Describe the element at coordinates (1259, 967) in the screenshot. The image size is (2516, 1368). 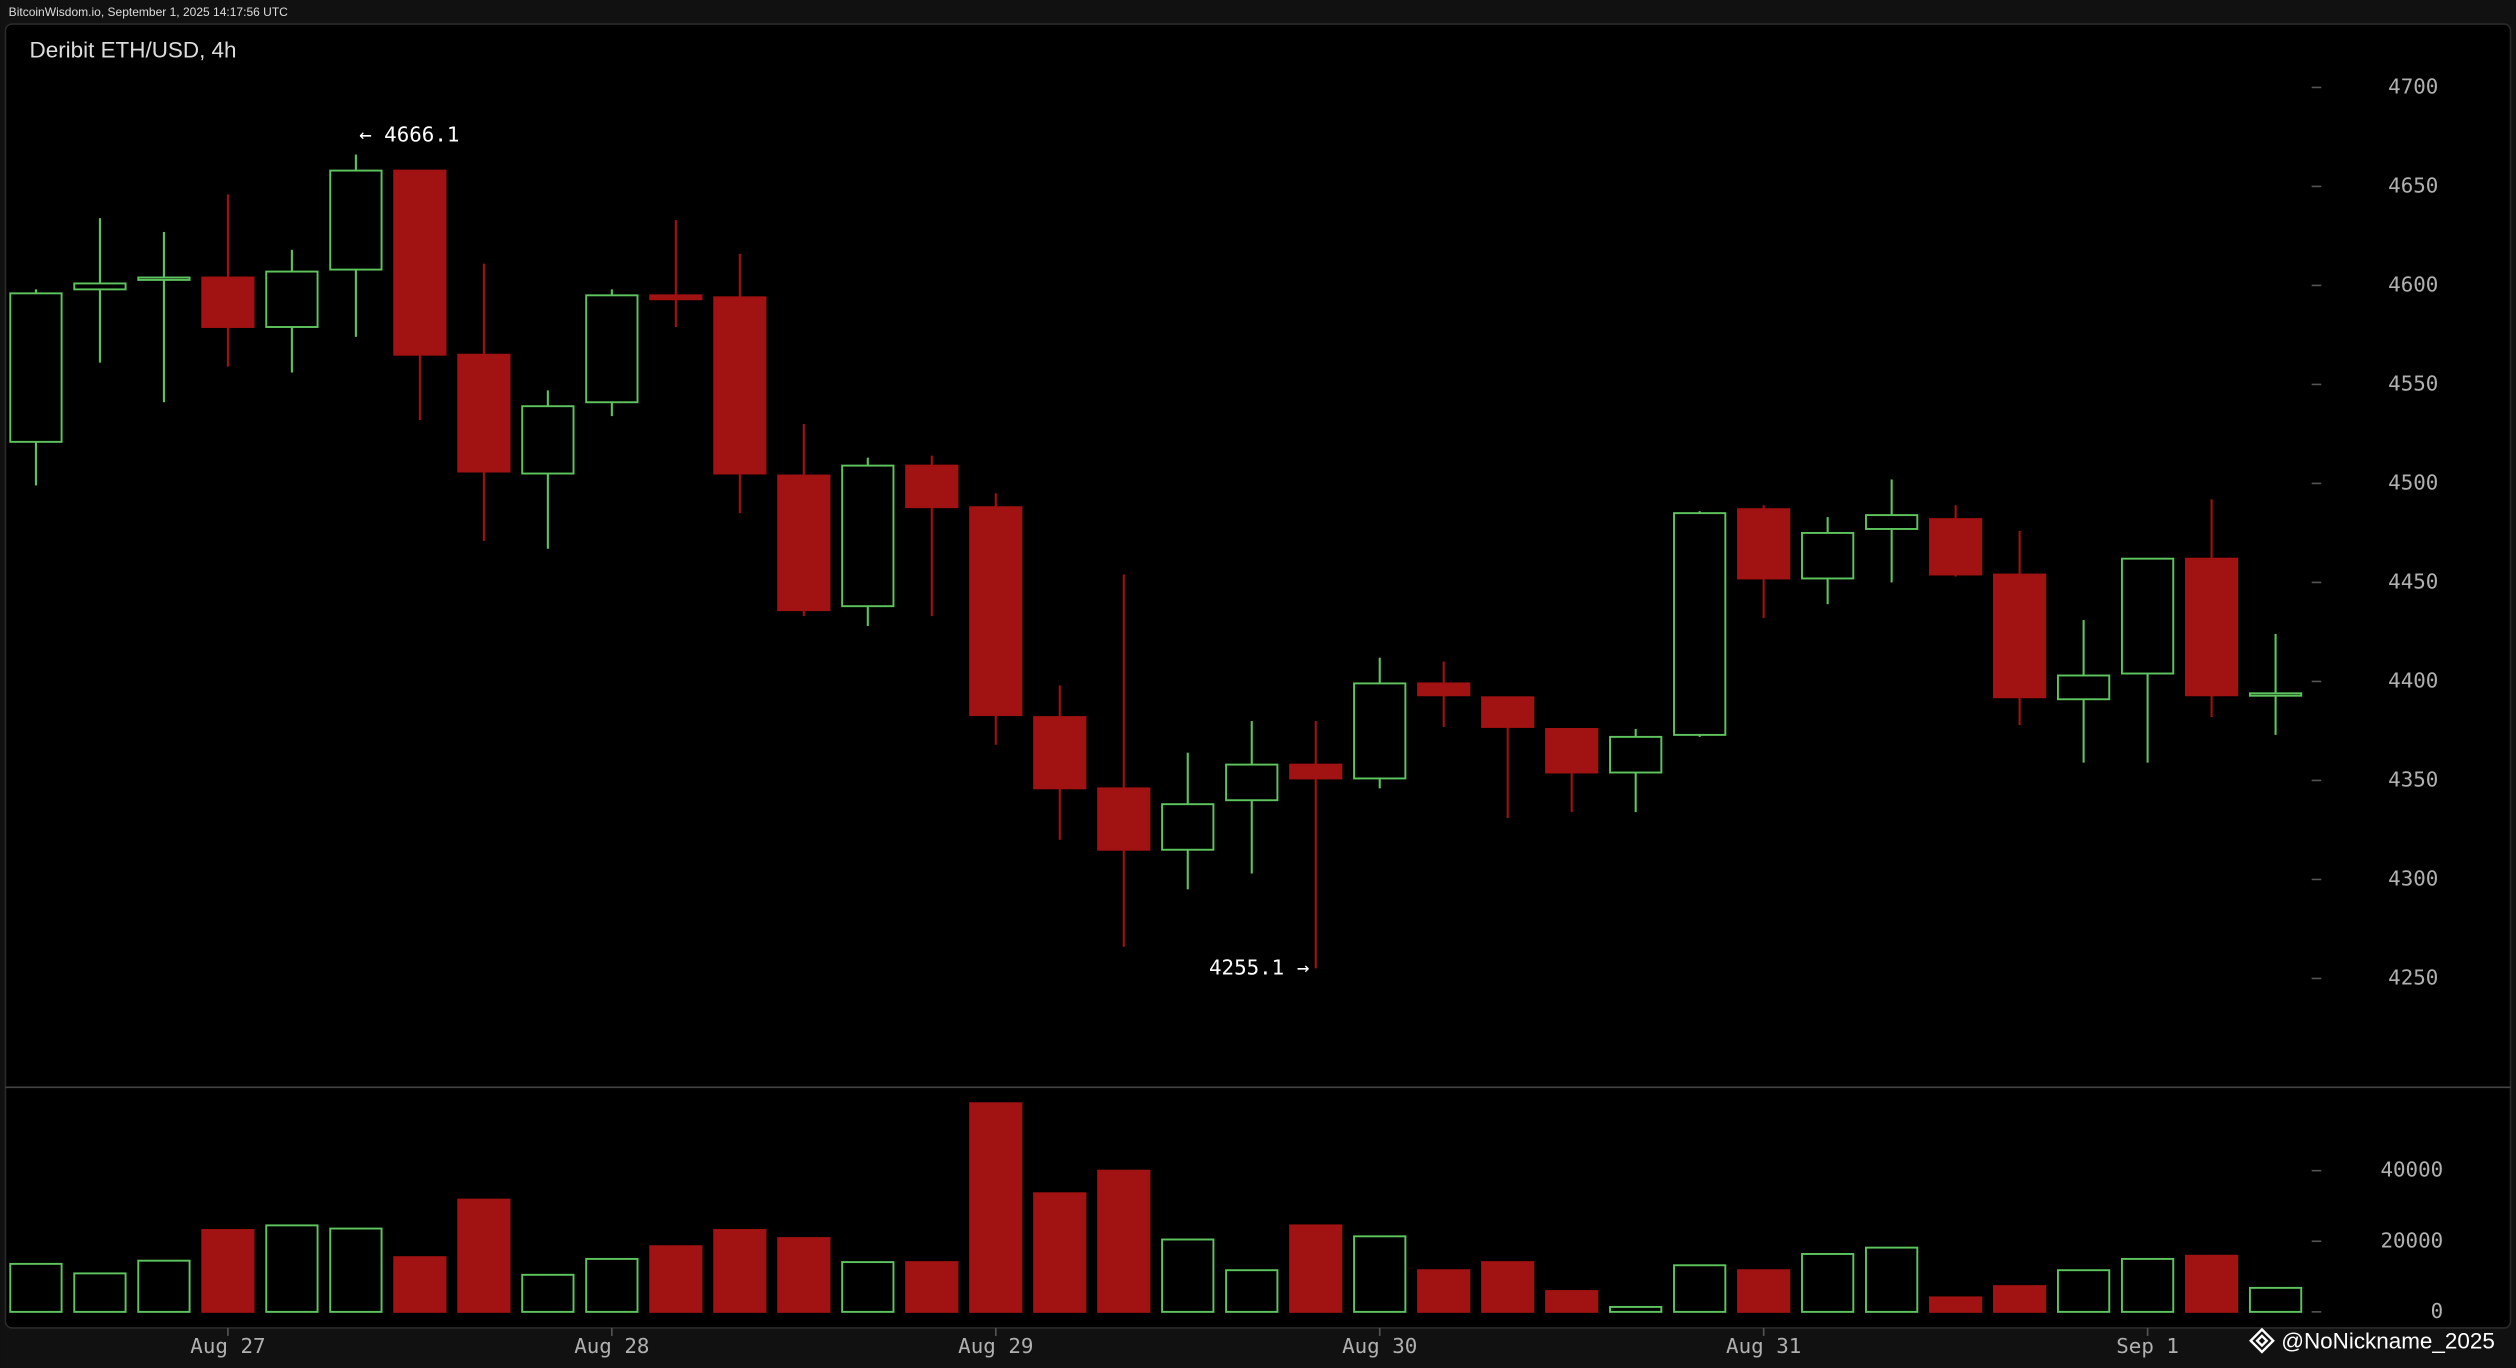
I see `annotation: 4255.1 →` at that location.